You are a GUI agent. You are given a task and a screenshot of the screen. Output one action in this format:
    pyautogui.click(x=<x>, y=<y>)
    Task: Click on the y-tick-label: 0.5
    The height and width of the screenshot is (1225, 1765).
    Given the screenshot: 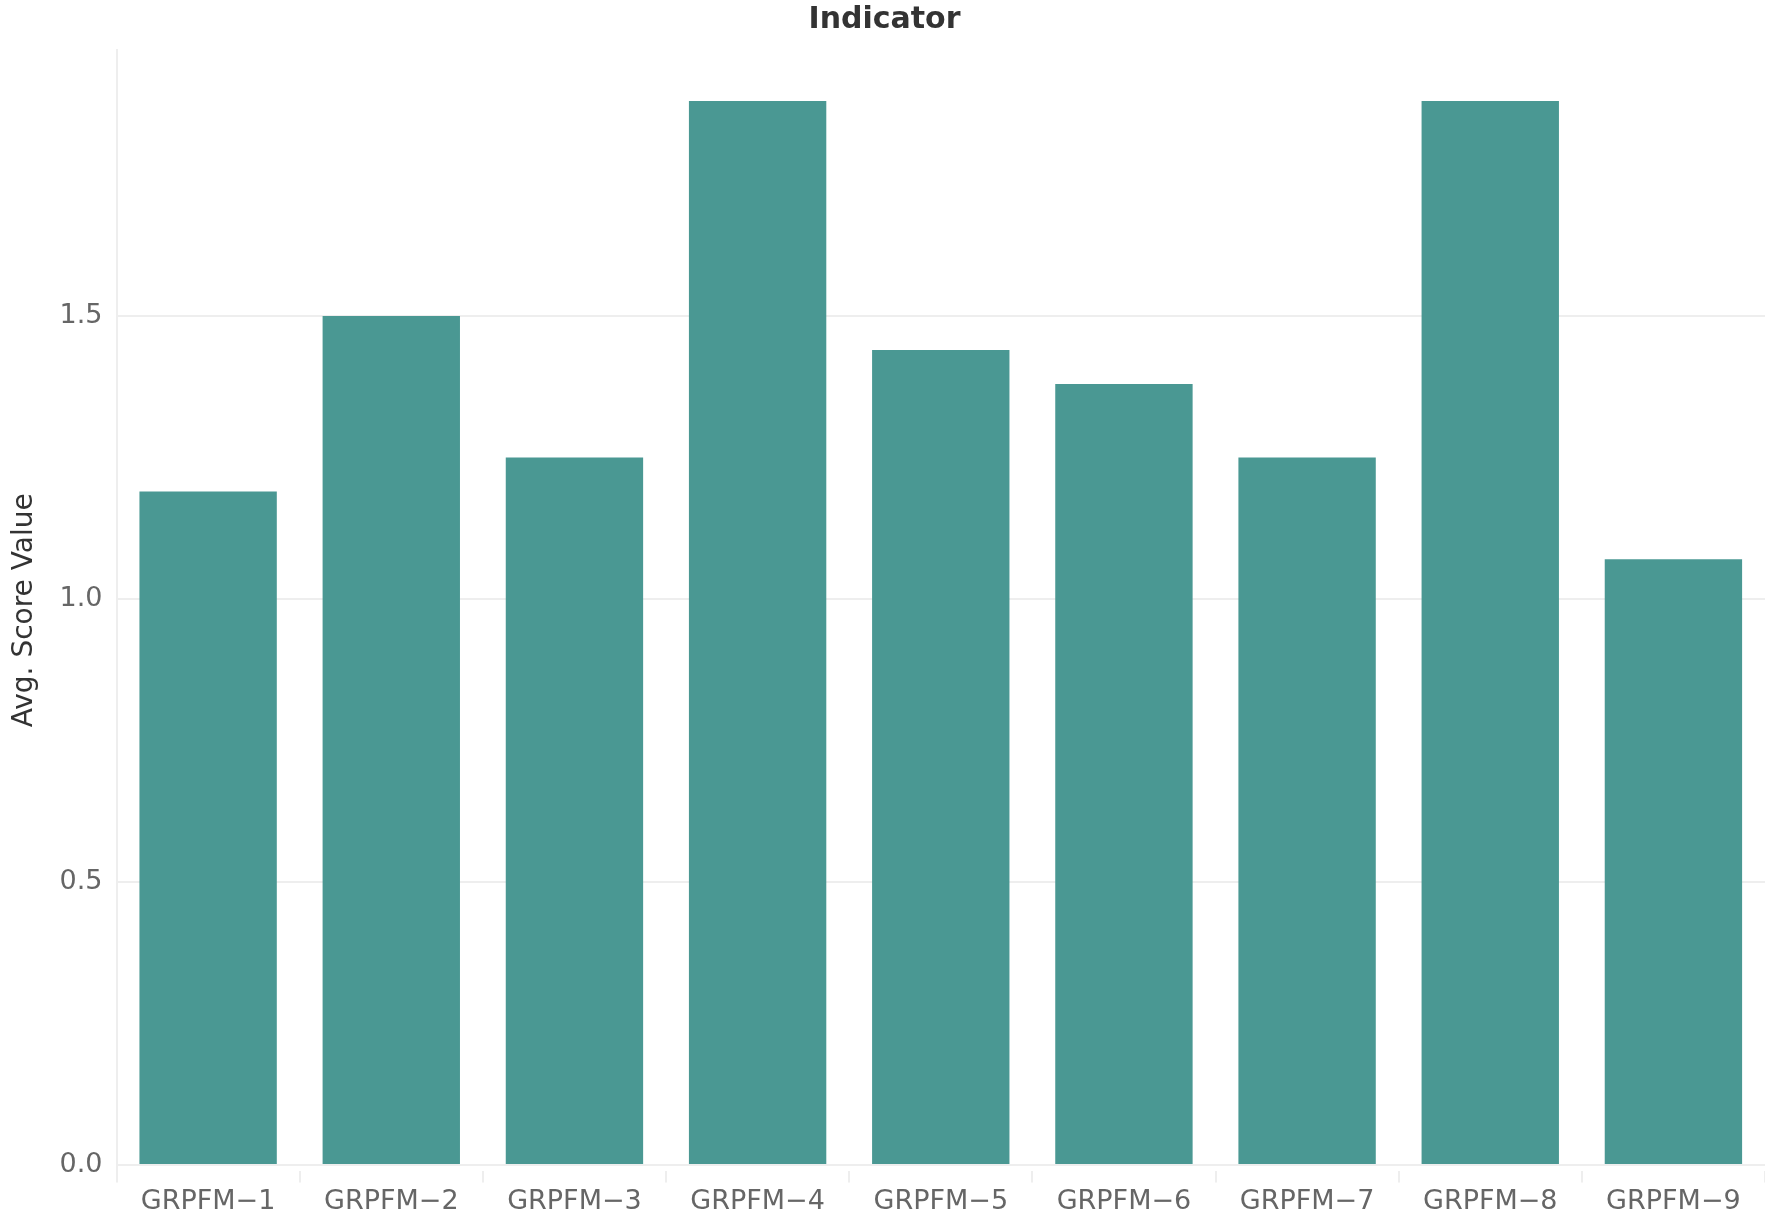 What is the action you would take?
    pyautogui.click(x=81, y=879)
    